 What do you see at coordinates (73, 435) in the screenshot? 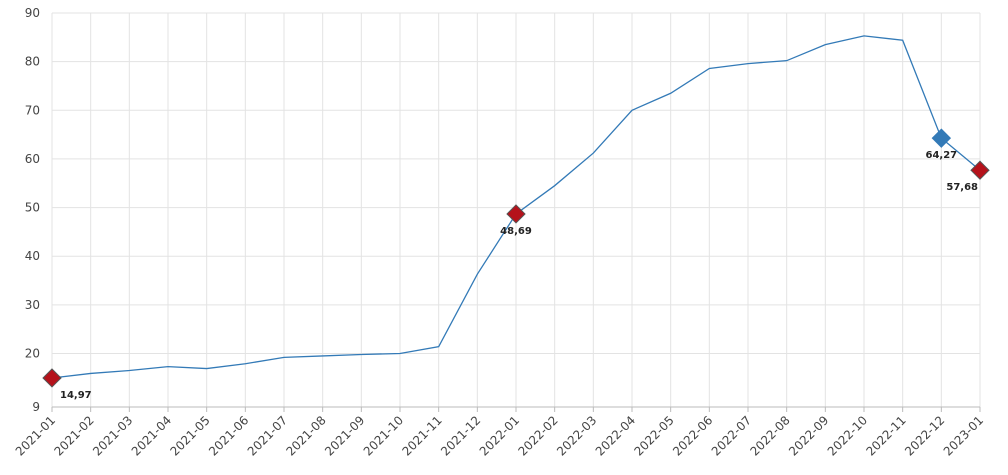
I see `x-tick-label: 2021-02` at bounding box center [73, 435].